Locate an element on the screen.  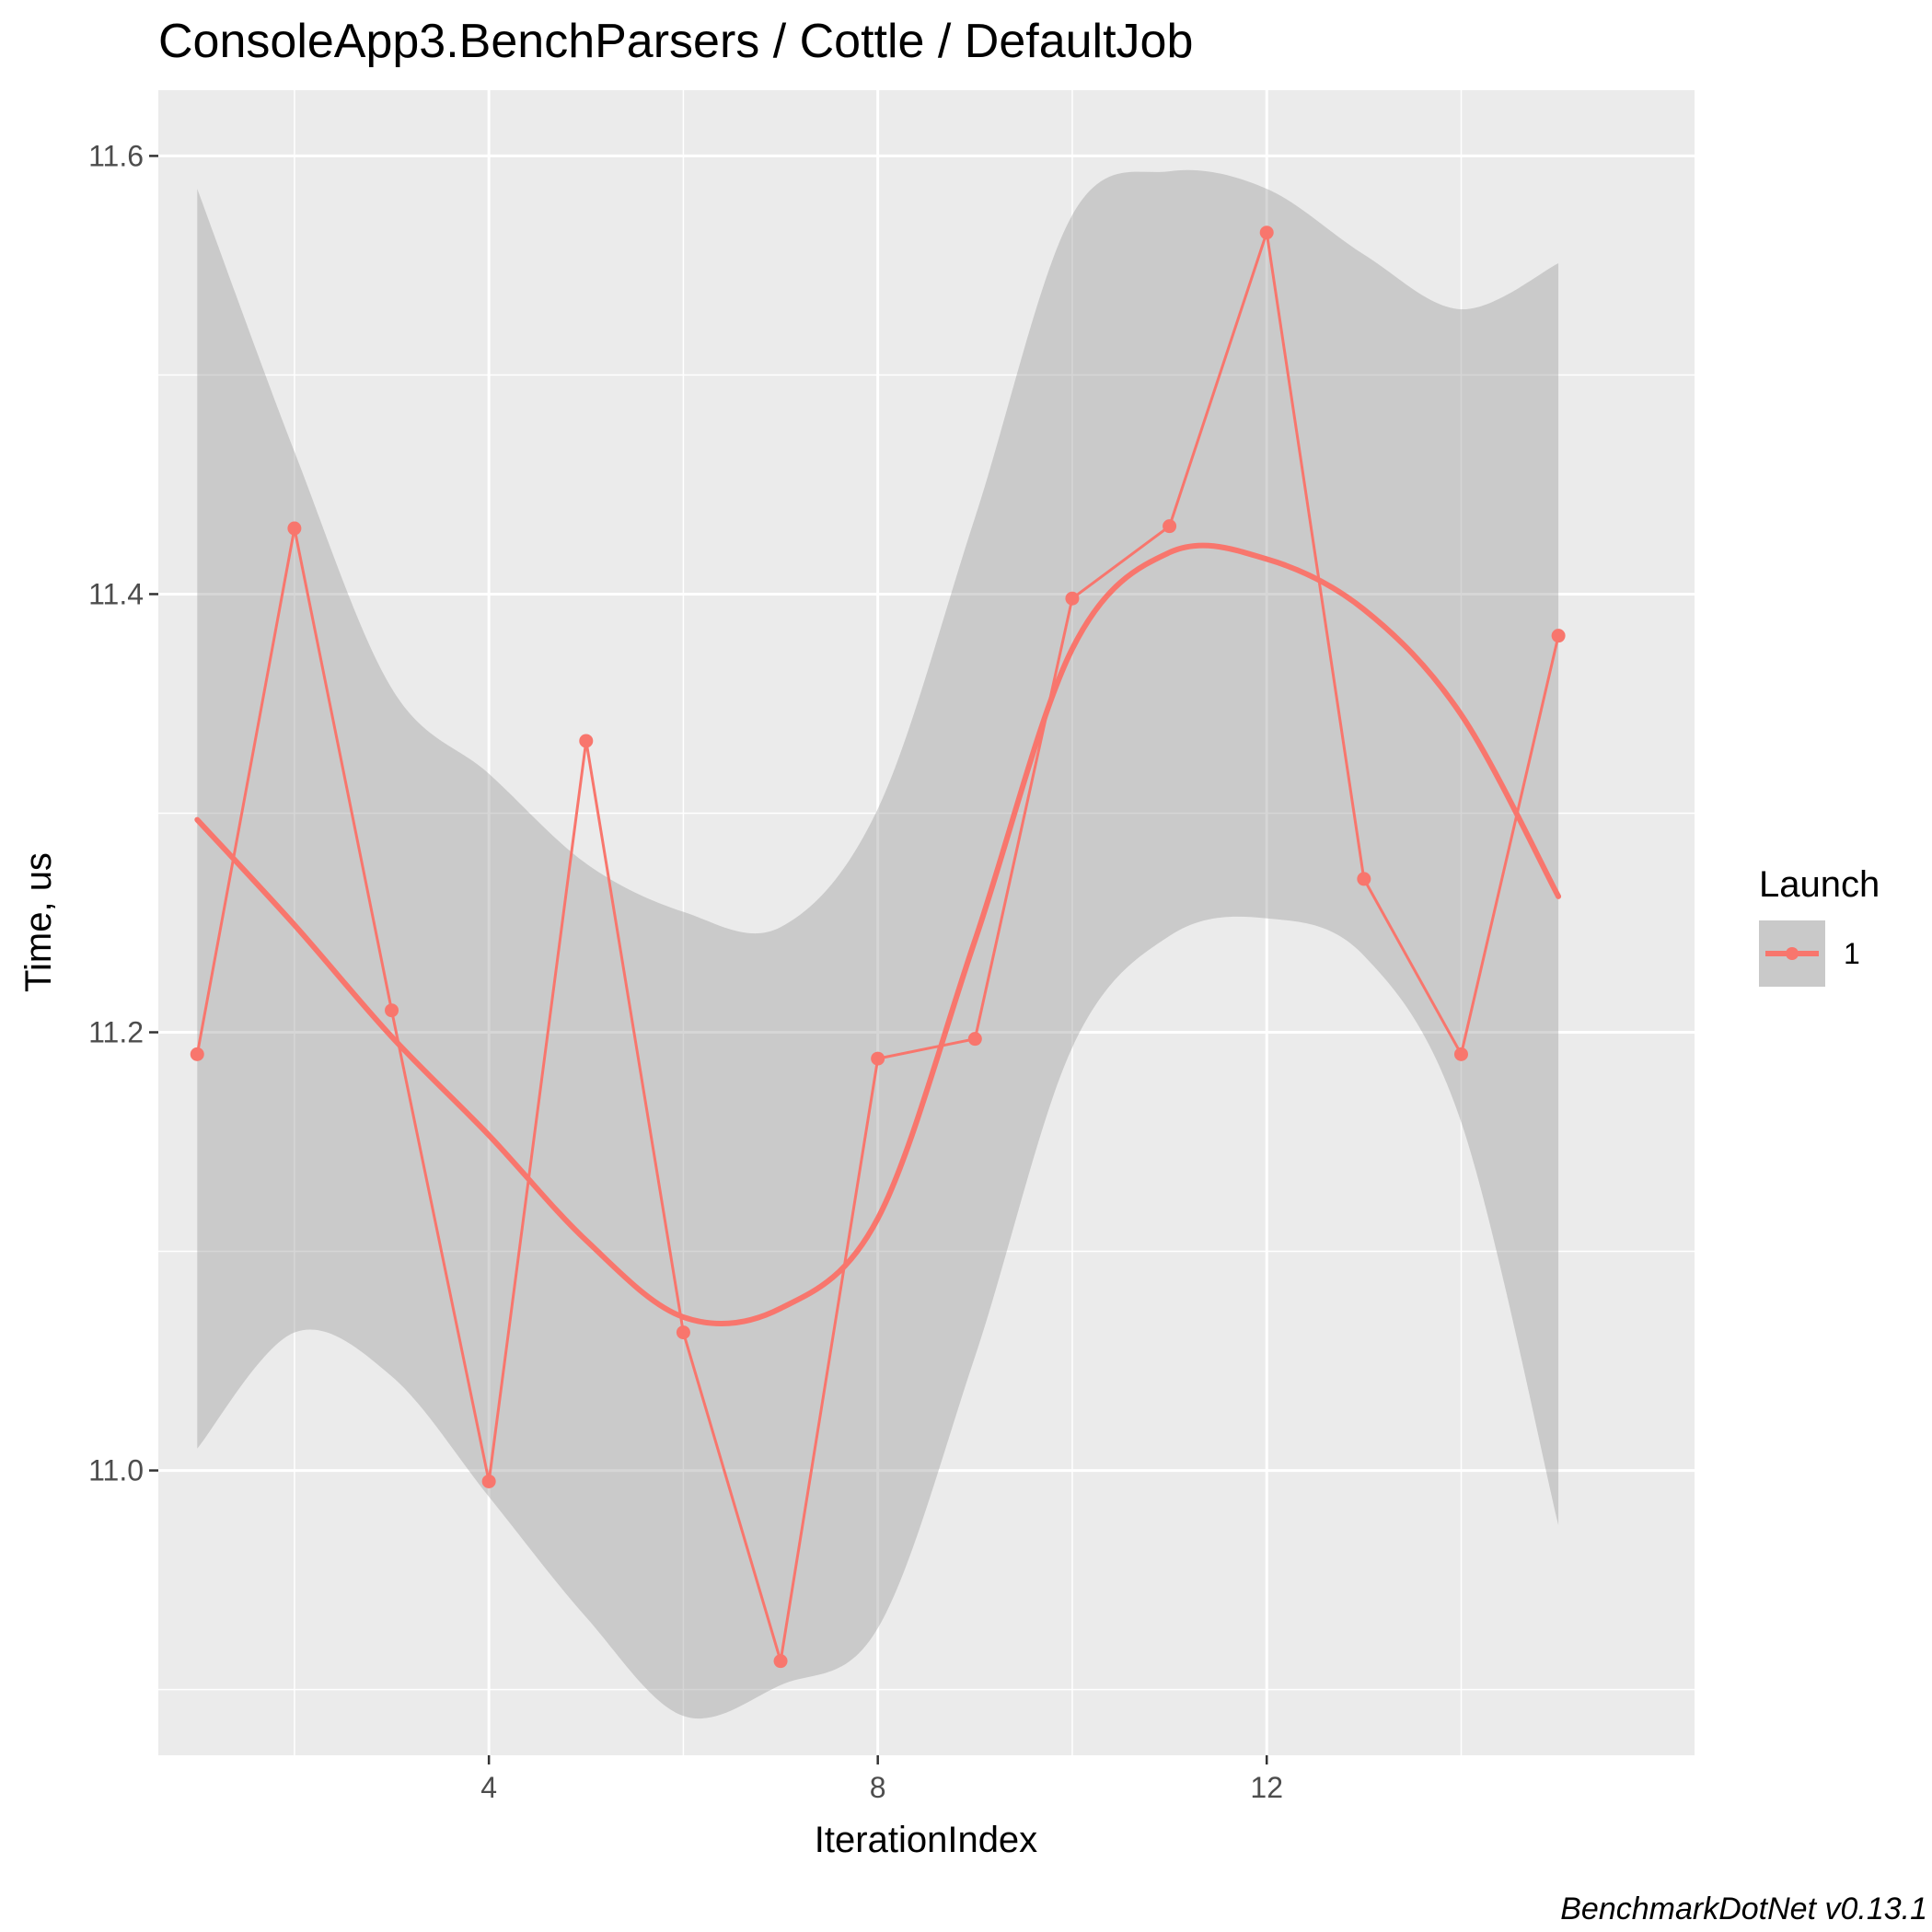
legend: Launch 1 is located at coordinates (1820, 926).